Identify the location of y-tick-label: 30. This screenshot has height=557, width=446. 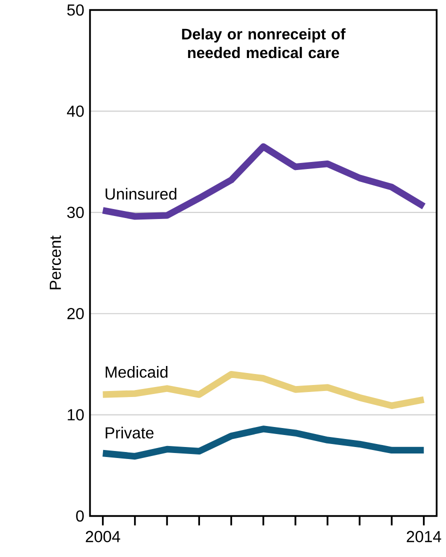
(75, 212).